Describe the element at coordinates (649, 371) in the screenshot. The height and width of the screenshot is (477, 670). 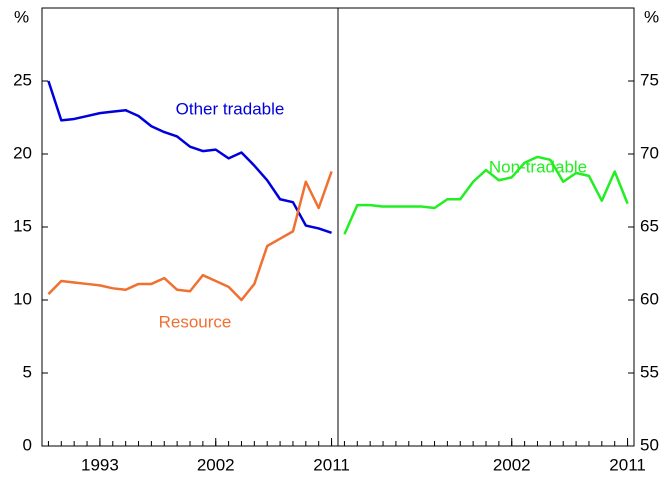
I see `y2-tick-label: 55` at that location.